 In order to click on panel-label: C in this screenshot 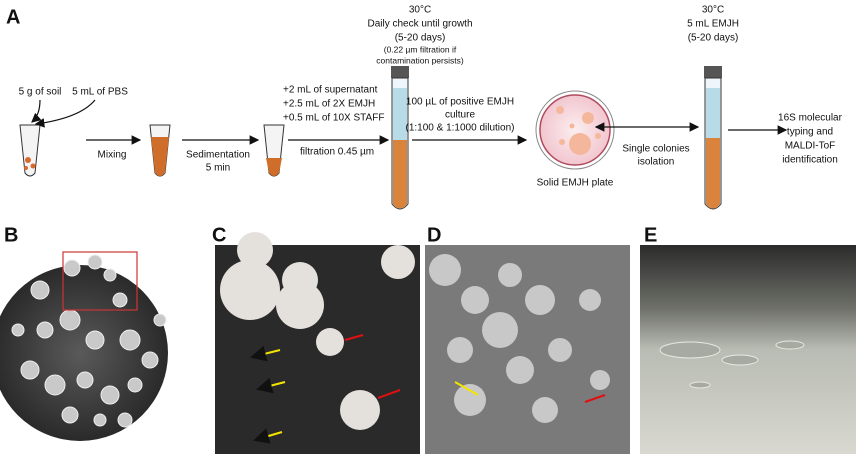, I will do `click(219, 235)`.